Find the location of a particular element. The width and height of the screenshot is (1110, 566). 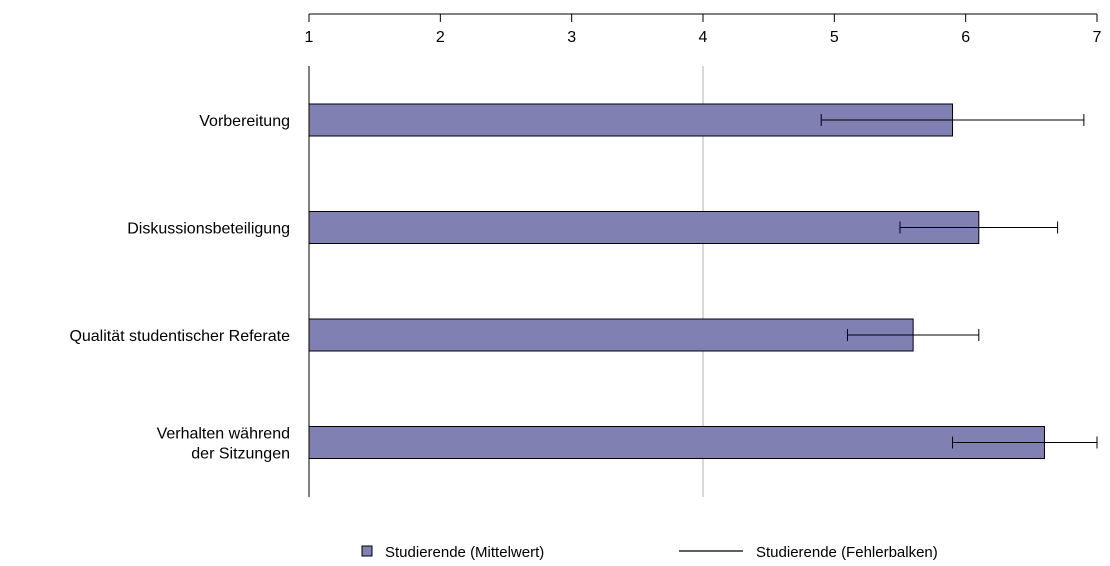

legend-label-mean: Studierende (Mittelwert) is located at coordinates (464, 552).